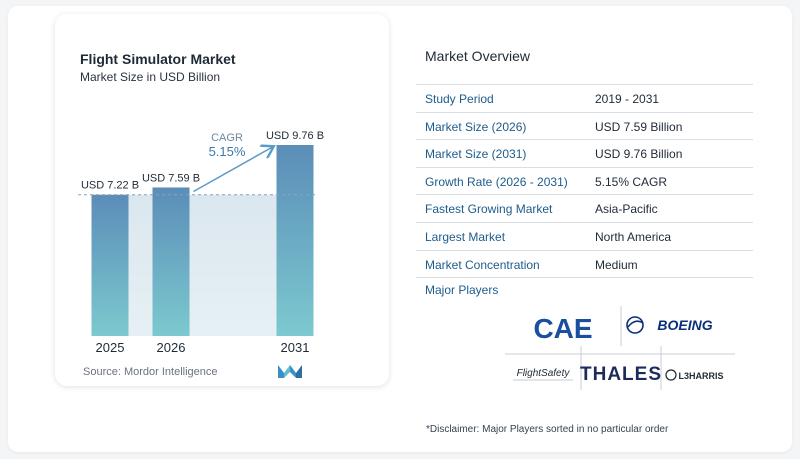 The image size is (800, 459). I want to click on overview-row-largest-market: Largest Market North America, so click(584, 237).